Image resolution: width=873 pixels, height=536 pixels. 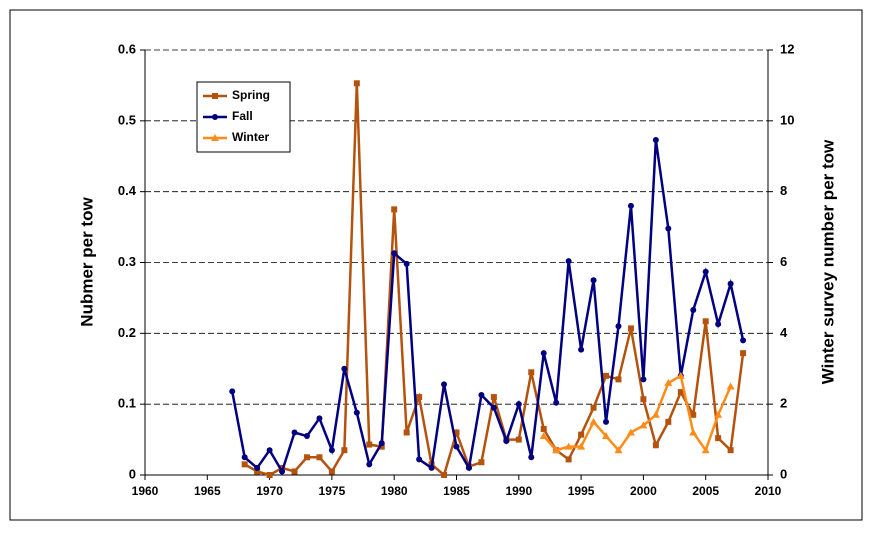 What do you see at coordinates (518, 491) in the screenshot?
I see `x-tick-label: 1990` at bounding box center [518, 491].